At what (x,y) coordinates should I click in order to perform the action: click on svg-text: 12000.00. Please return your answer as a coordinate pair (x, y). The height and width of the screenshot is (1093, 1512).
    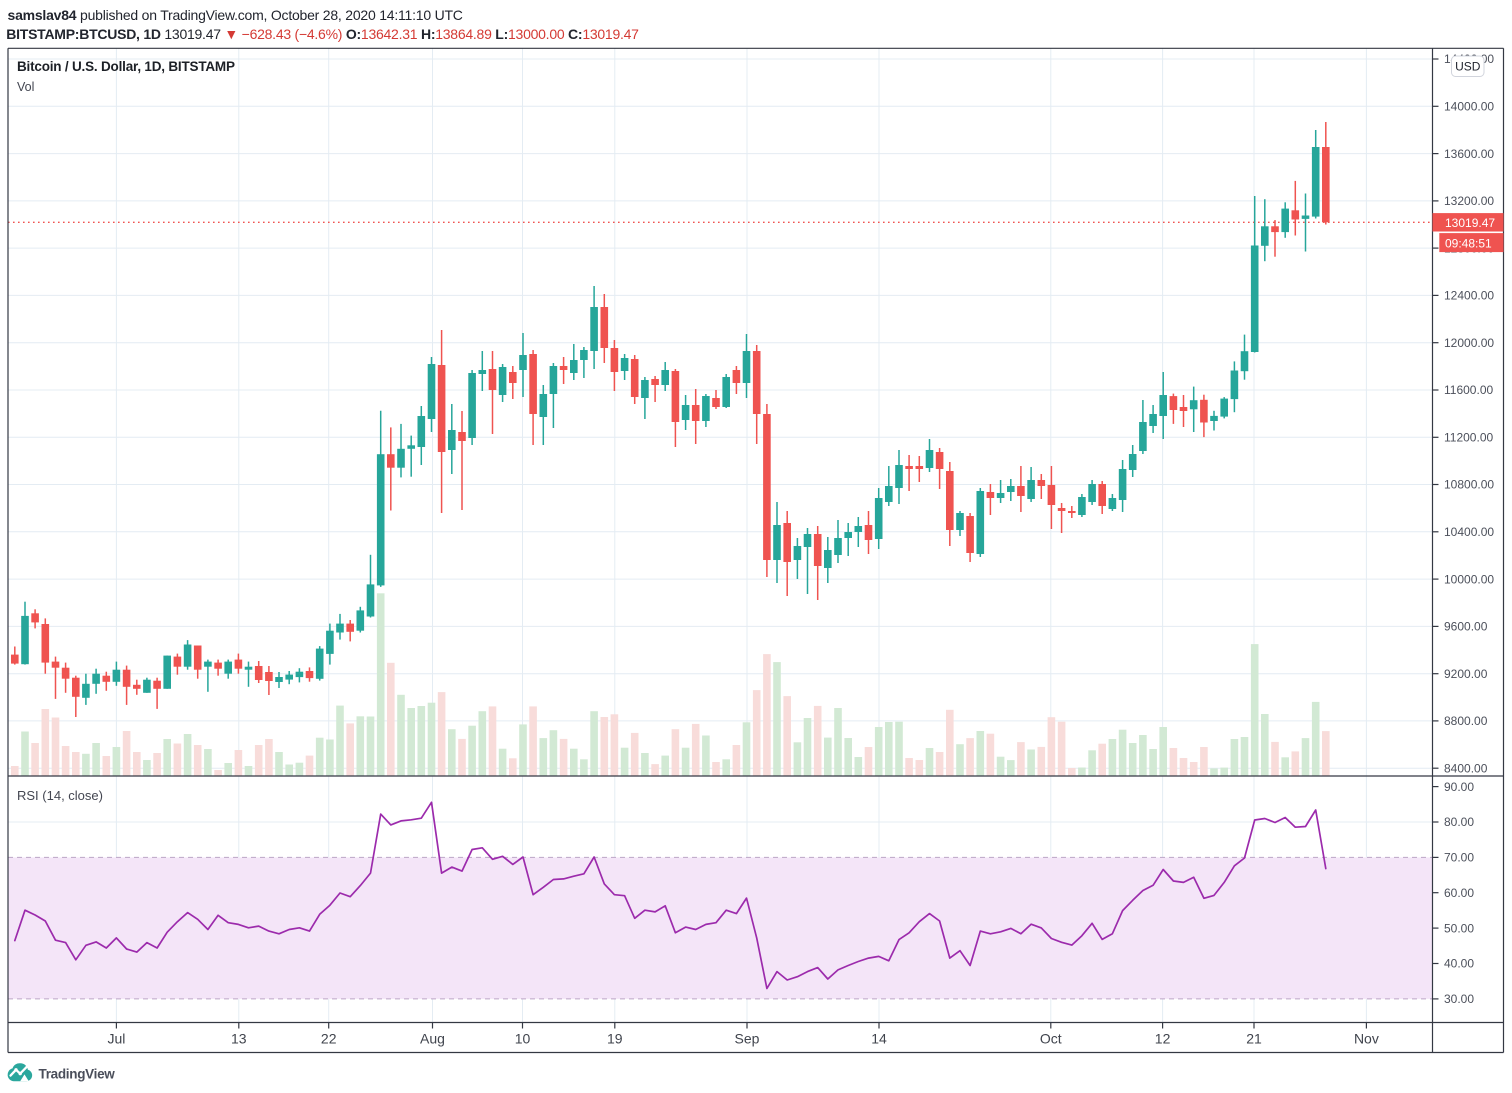
    Looking at the image, I should click on (1469, 343).